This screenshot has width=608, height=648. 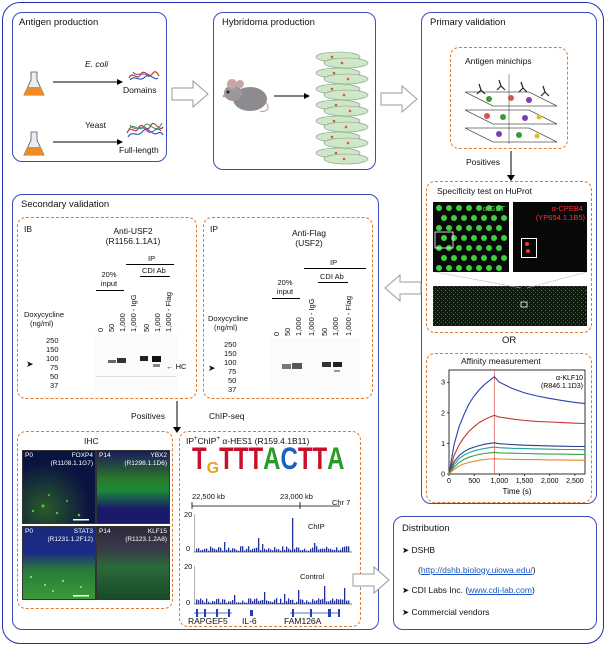 What do you see at coordinates (483, 162) in the screenshot?
I see `positives-label: Positives` at bounding box center [483, 162].